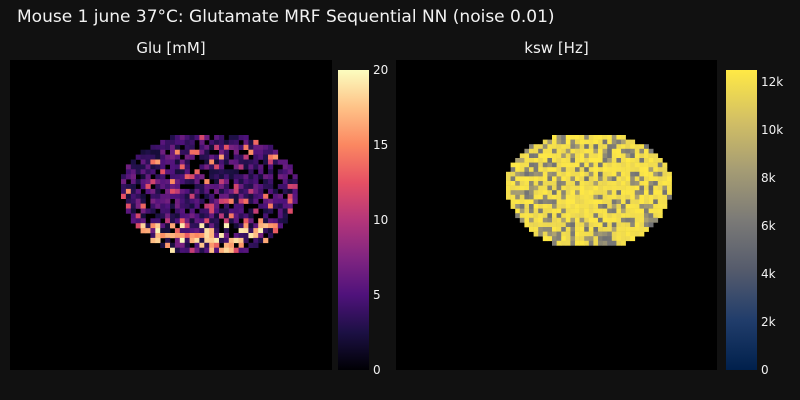 The height and width of the screenshot is (400, 800). I want to click on ksw-panel-title: ksw [Hz], so click(556, 48).